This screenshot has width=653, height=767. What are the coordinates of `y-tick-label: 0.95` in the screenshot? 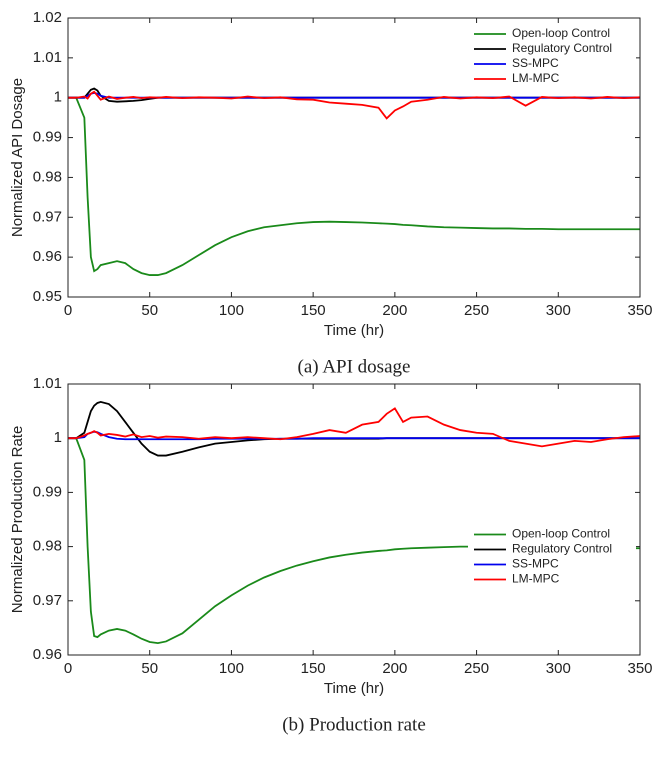 It's located at (47, 296).